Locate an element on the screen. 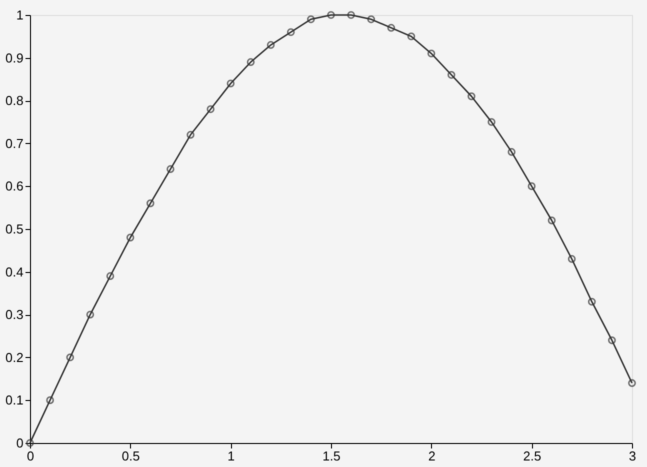 The image size is (647, 467). y-tick-label: 0.4 is located at coordinates (14, 272).